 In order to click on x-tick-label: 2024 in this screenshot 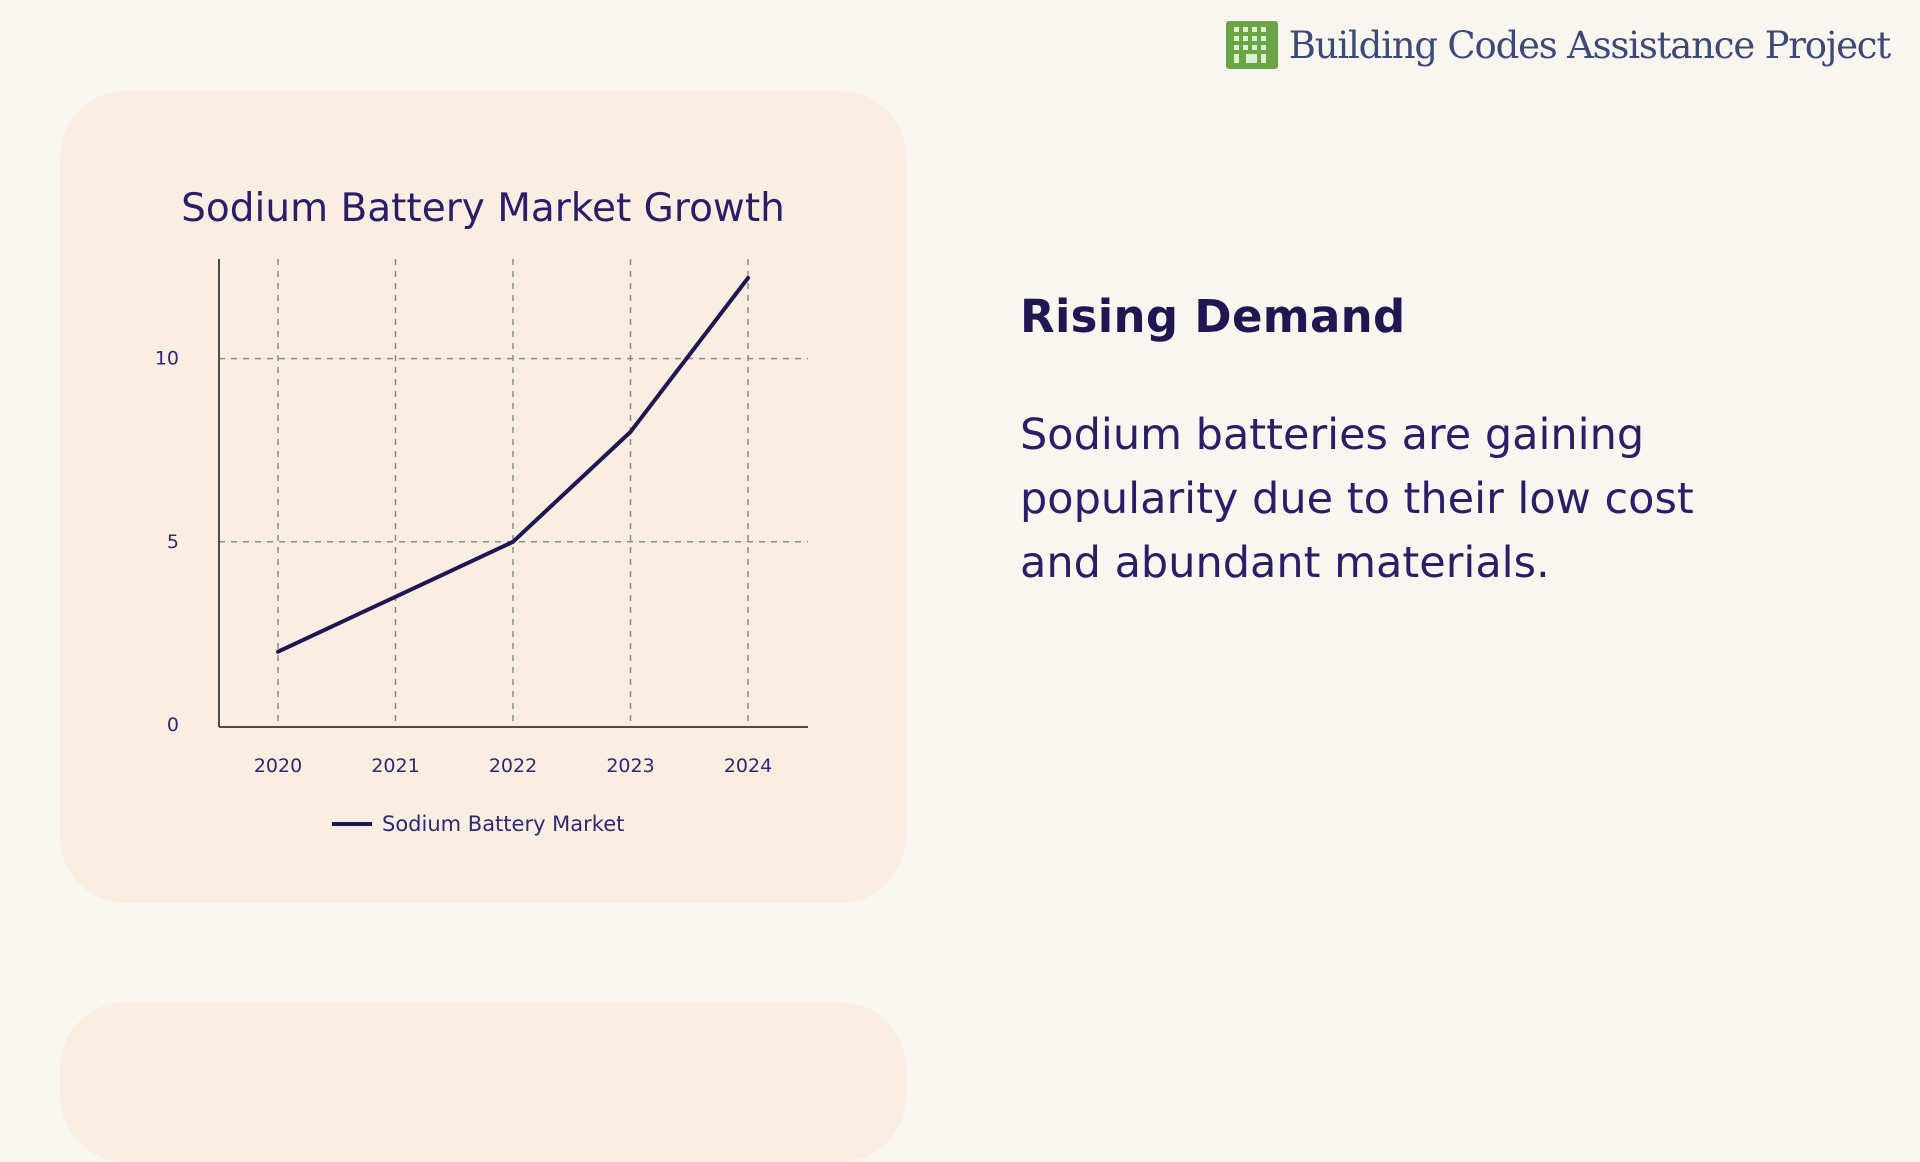, I will do `click(748, 766)`.